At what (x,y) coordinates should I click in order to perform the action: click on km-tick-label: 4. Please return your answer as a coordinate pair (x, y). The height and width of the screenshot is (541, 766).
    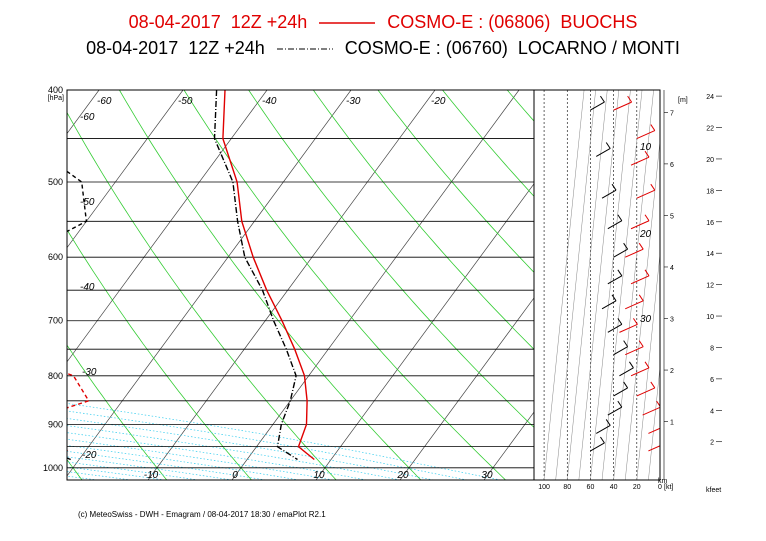
    Looking at the image, I should click on (672, 268).